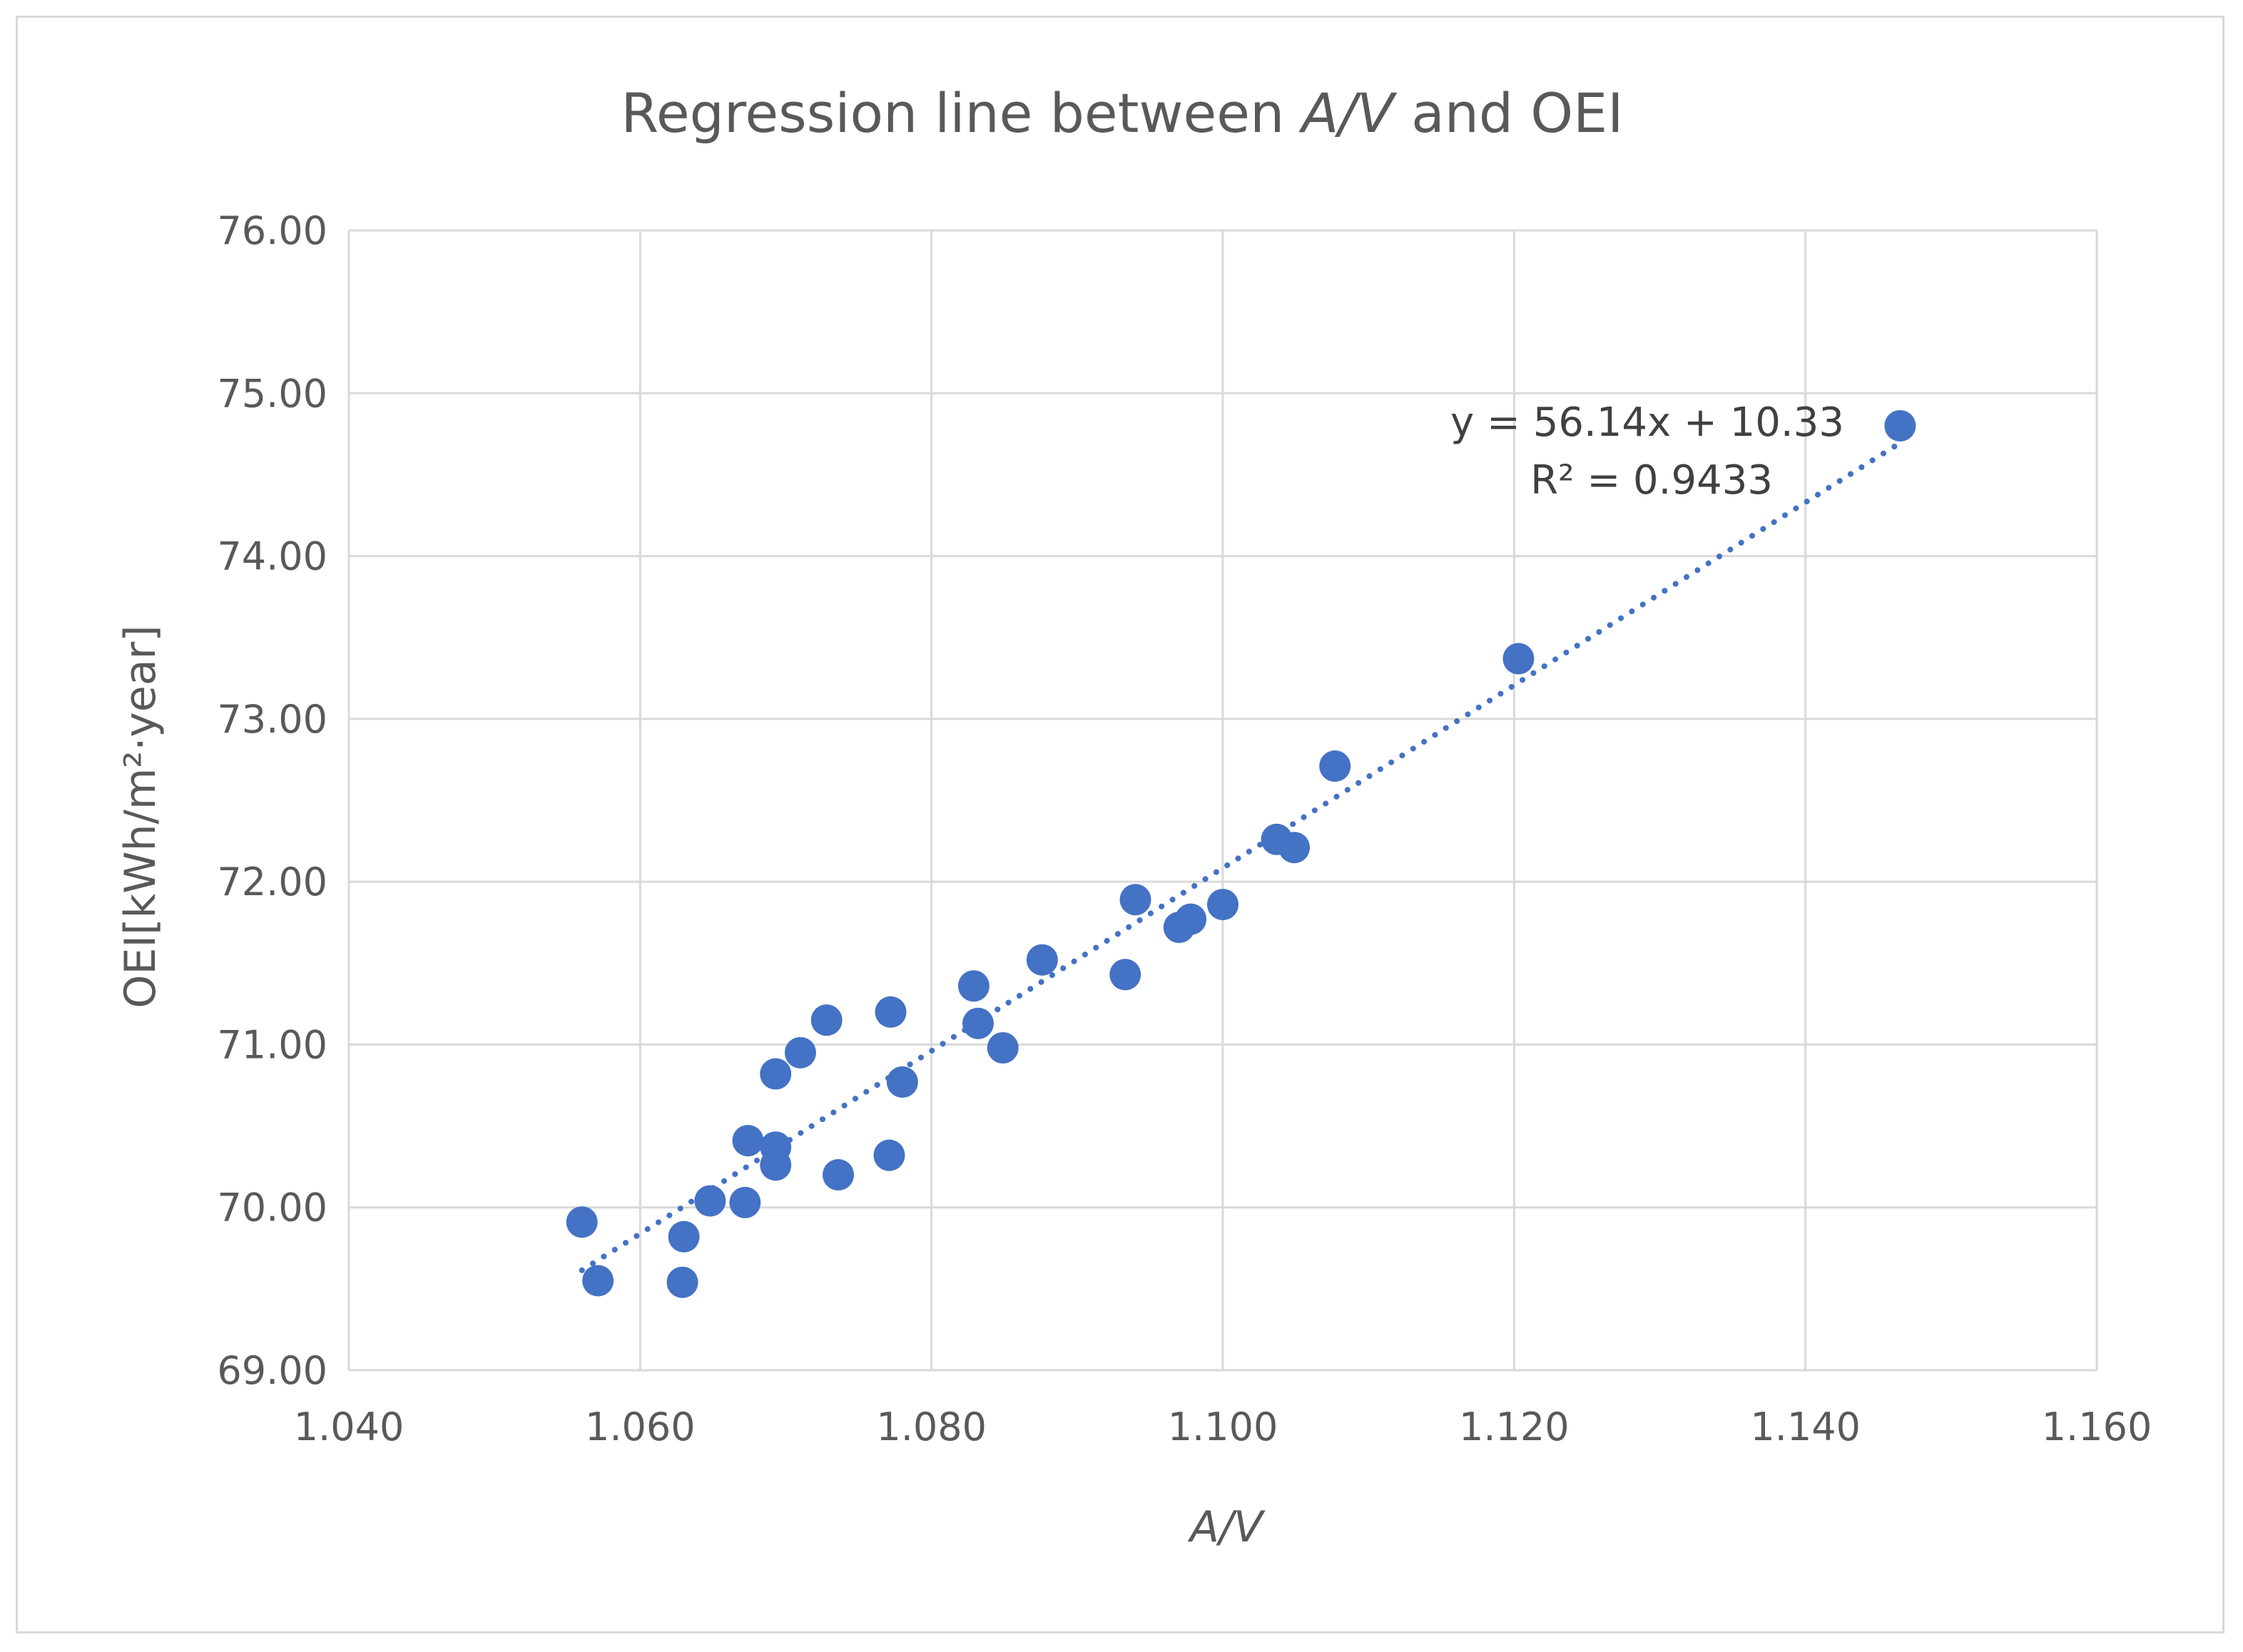  What do you see at coordinates (272, 1044) in the screenshot?
I see `y-tick-label: 71.00` at bounding box center [272, 1044].